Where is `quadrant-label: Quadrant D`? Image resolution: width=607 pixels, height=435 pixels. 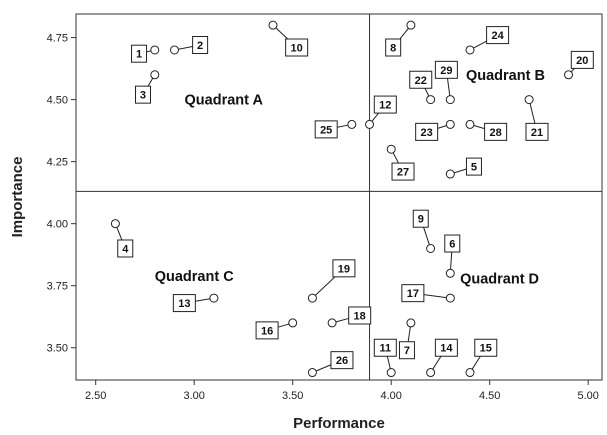 quadrant-label: Quadrant D is located at coordinates (499, 279).